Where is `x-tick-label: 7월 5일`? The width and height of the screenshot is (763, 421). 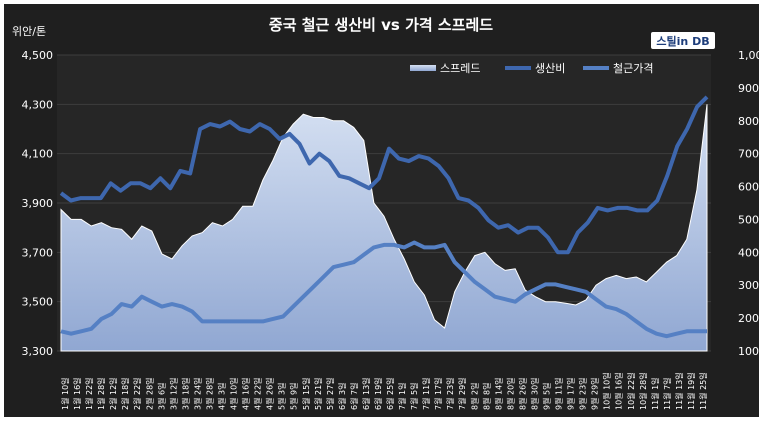 x-tick-label: 7월 5일 is located at coordinates (414, 396).